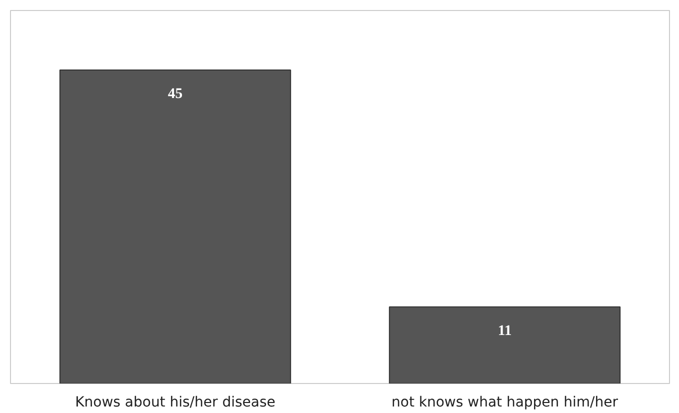 Image resolution: width=679 pixels, height=413 pixels. What do you see at coordinates (505, 402) in the screenshot?
I see `x-tick-label: not knows what happen him/her` at bounding box center [505, 402].